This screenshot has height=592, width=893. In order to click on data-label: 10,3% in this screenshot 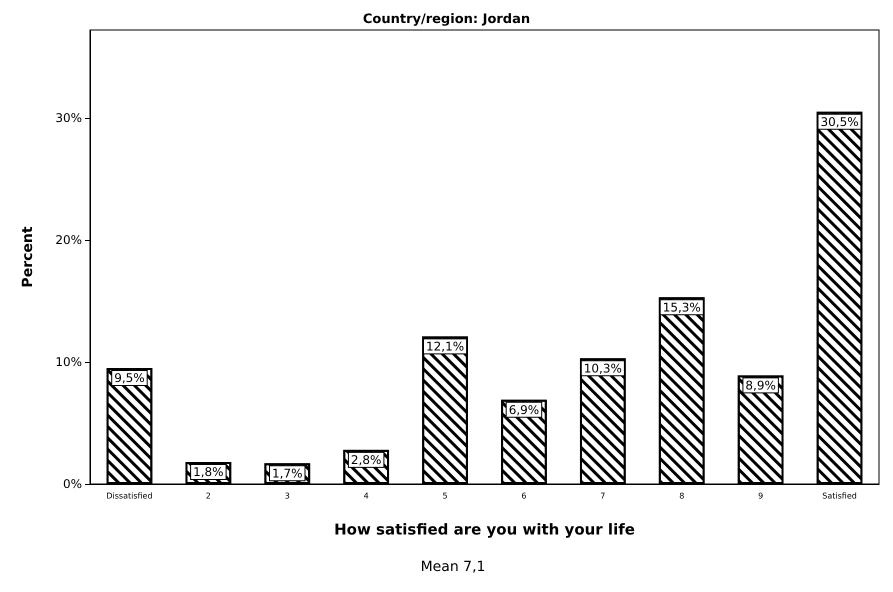, I will do `click(603, 368)`.